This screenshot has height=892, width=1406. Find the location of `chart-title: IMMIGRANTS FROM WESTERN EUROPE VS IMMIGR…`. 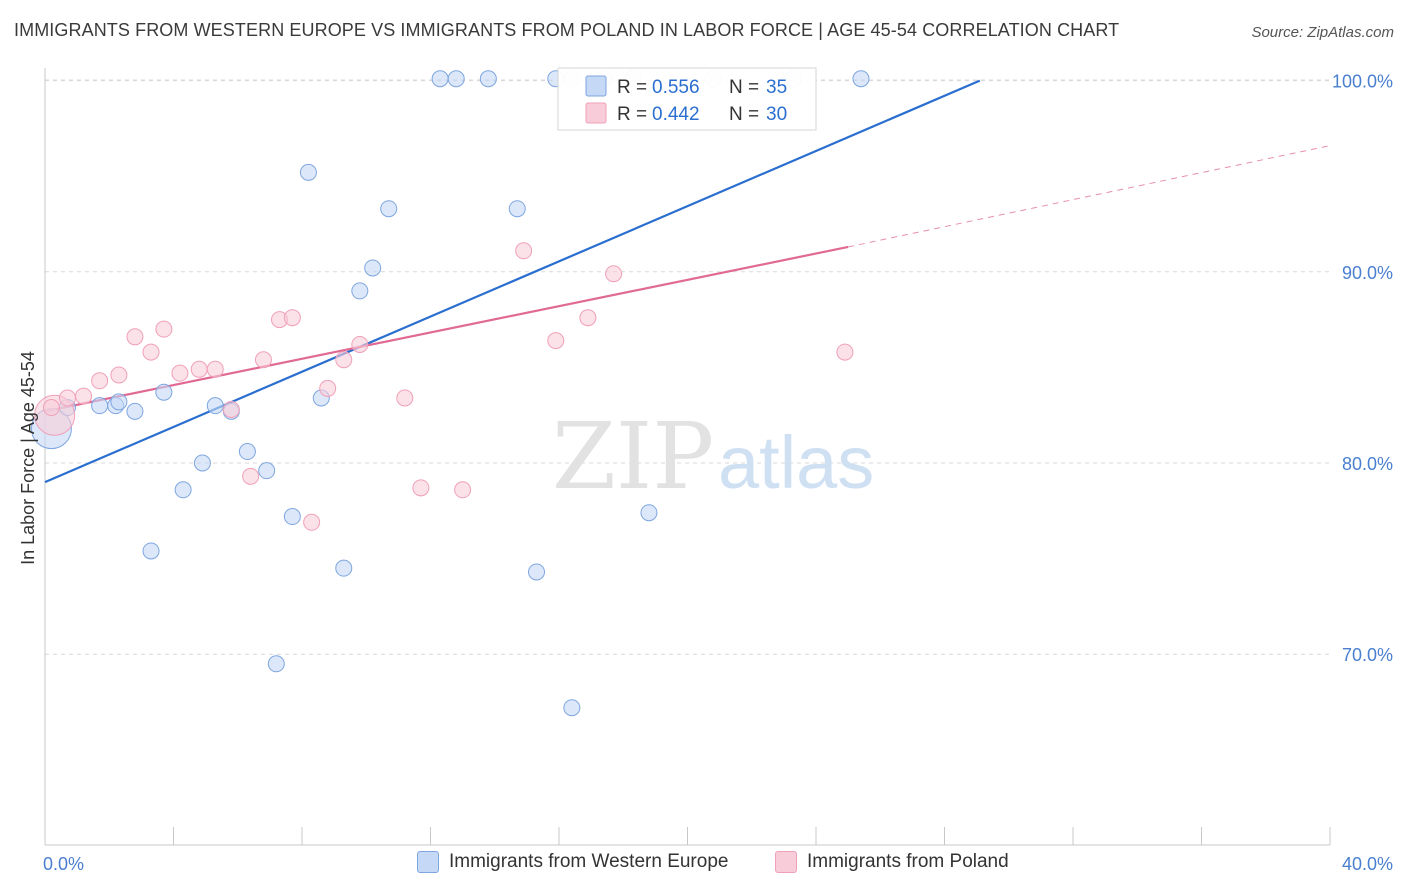

chart-title: IMMIGRANTS FROM WESTERN EUROPE VS IMMIGR… is located at coordinates (567, 30).